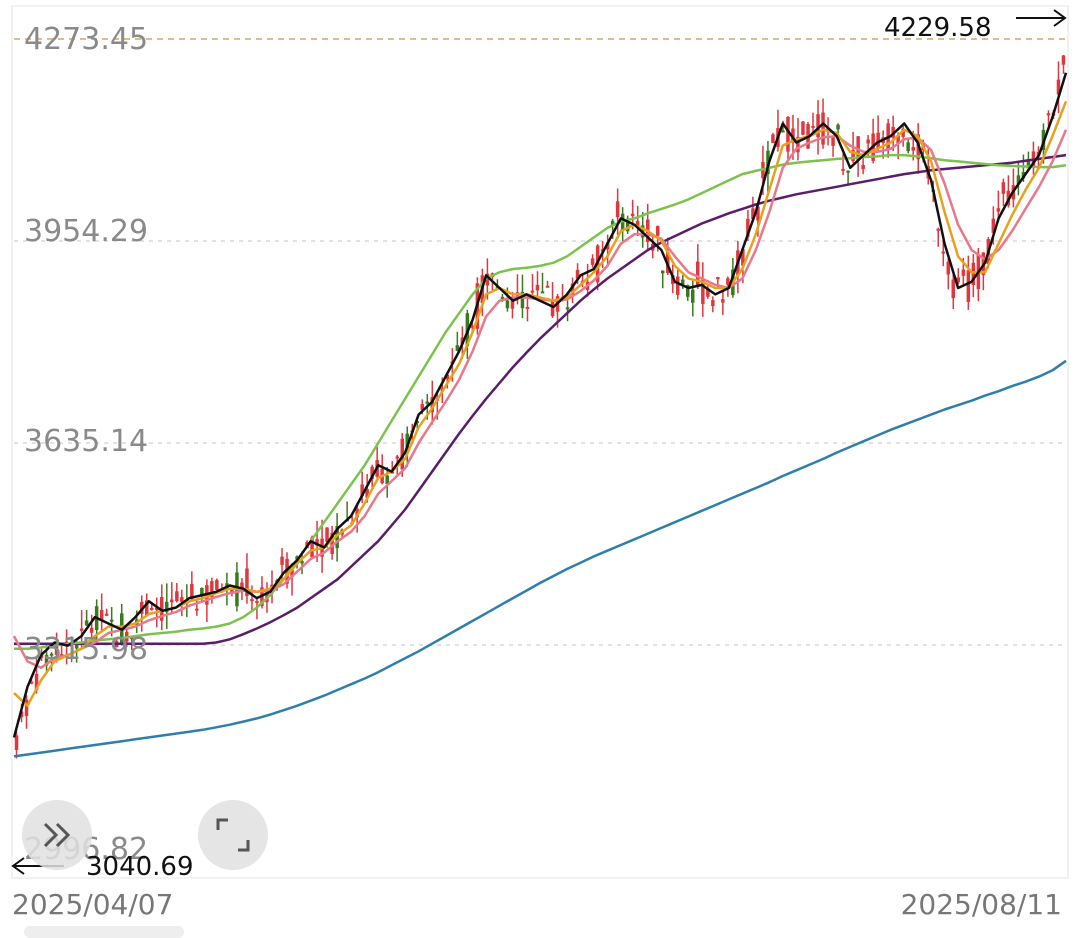 The image size is (1080, 938). What do you see at coordinates (233, 835) in the screenshot?
I see `fullscreen-button` at bounding box center [233, 835].